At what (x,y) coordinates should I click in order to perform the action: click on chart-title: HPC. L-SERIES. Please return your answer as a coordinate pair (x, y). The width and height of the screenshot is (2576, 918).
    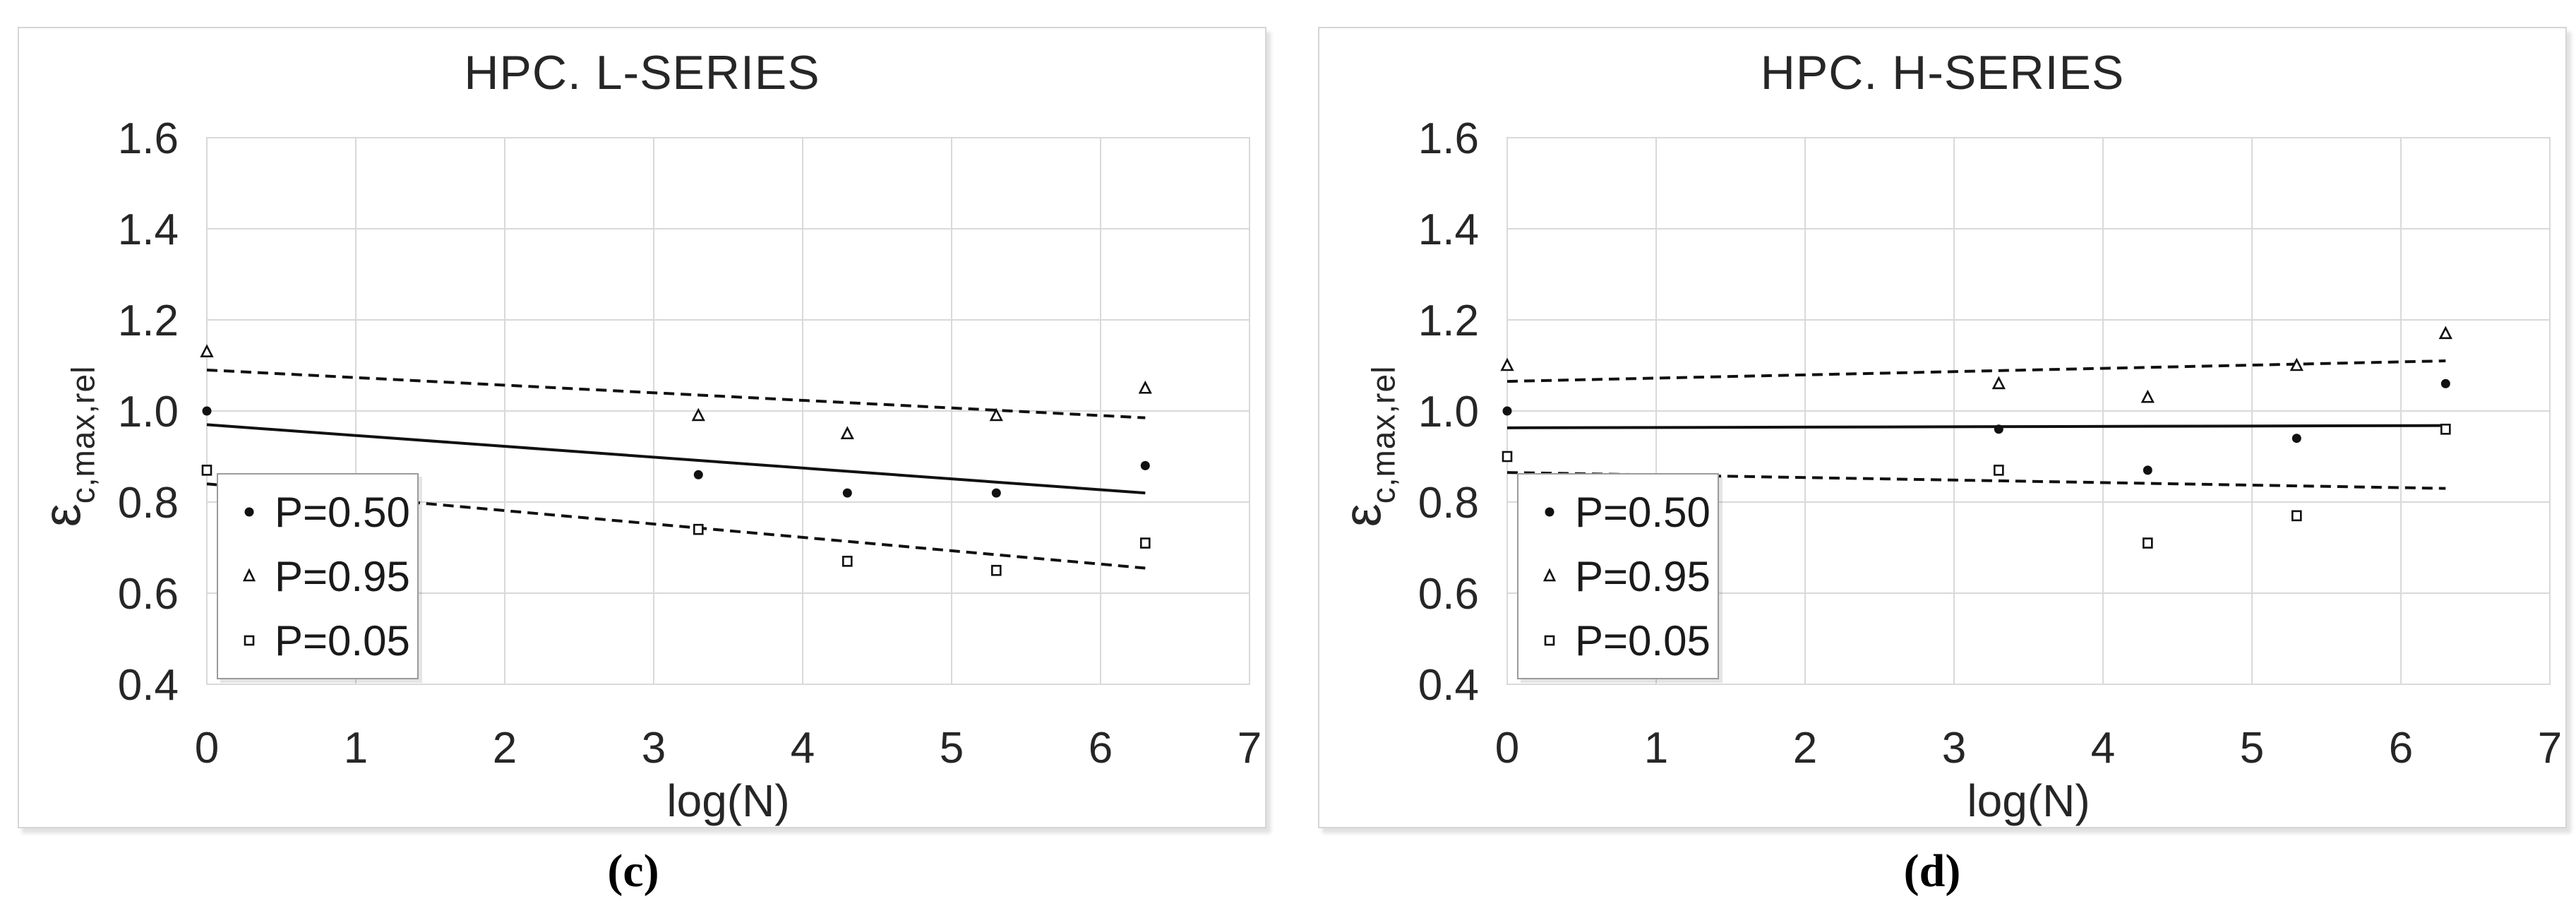
    Looking at the image, I should click on (642, 73).